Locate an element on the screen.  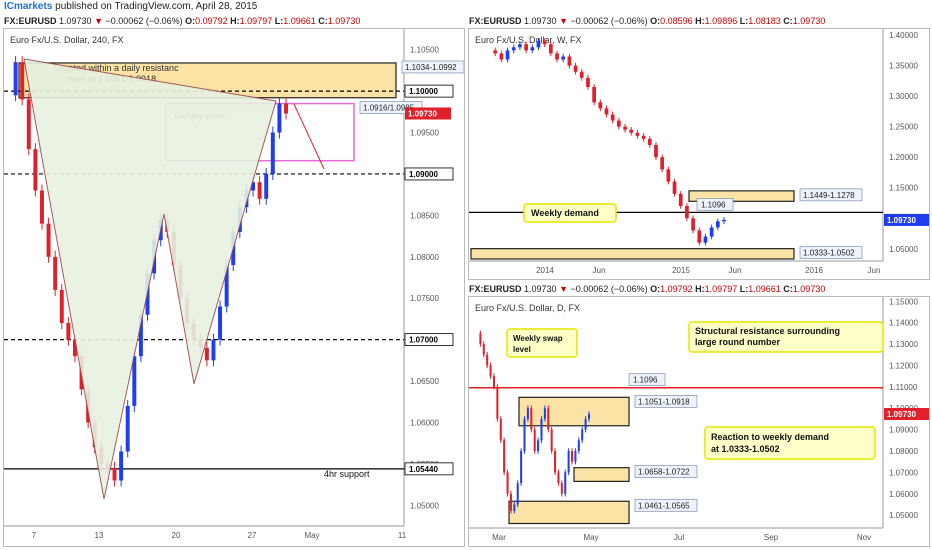
projection-arrow is located at coordinates (309, 136).